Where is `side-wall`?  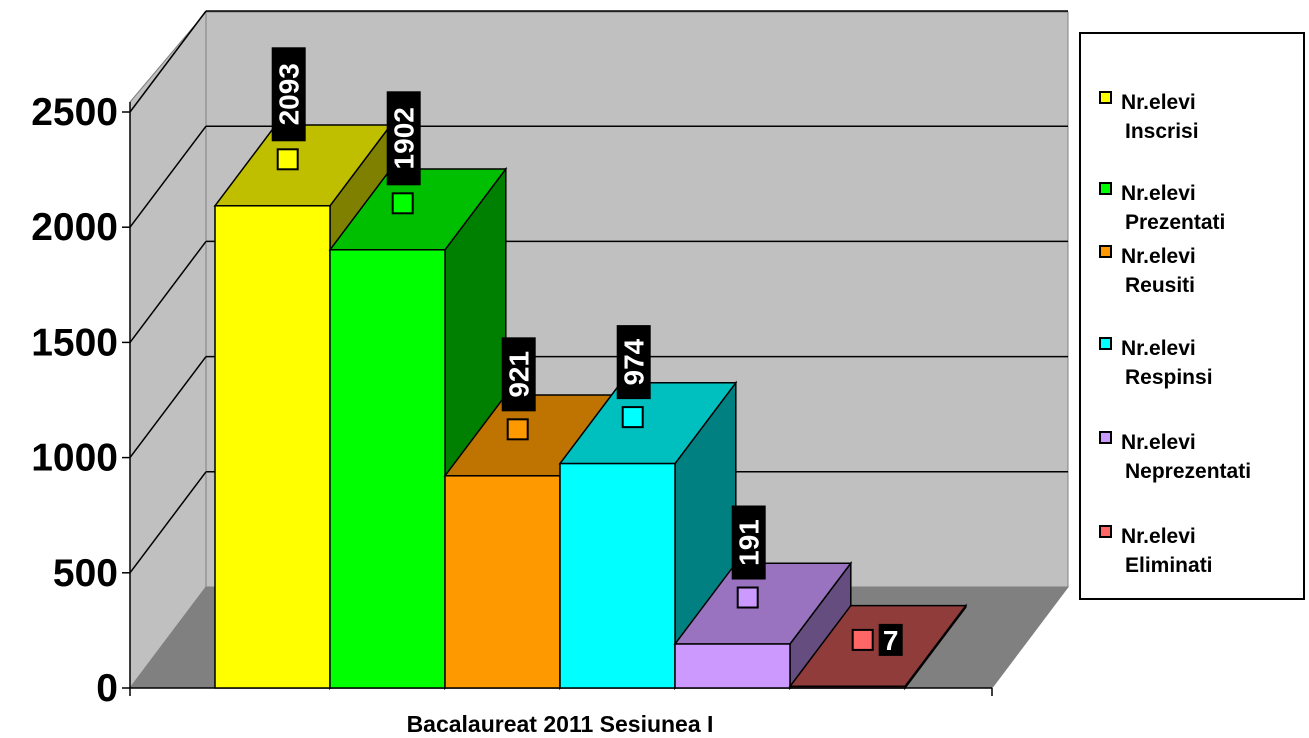 side-wall is located at coordinates (168, 350).